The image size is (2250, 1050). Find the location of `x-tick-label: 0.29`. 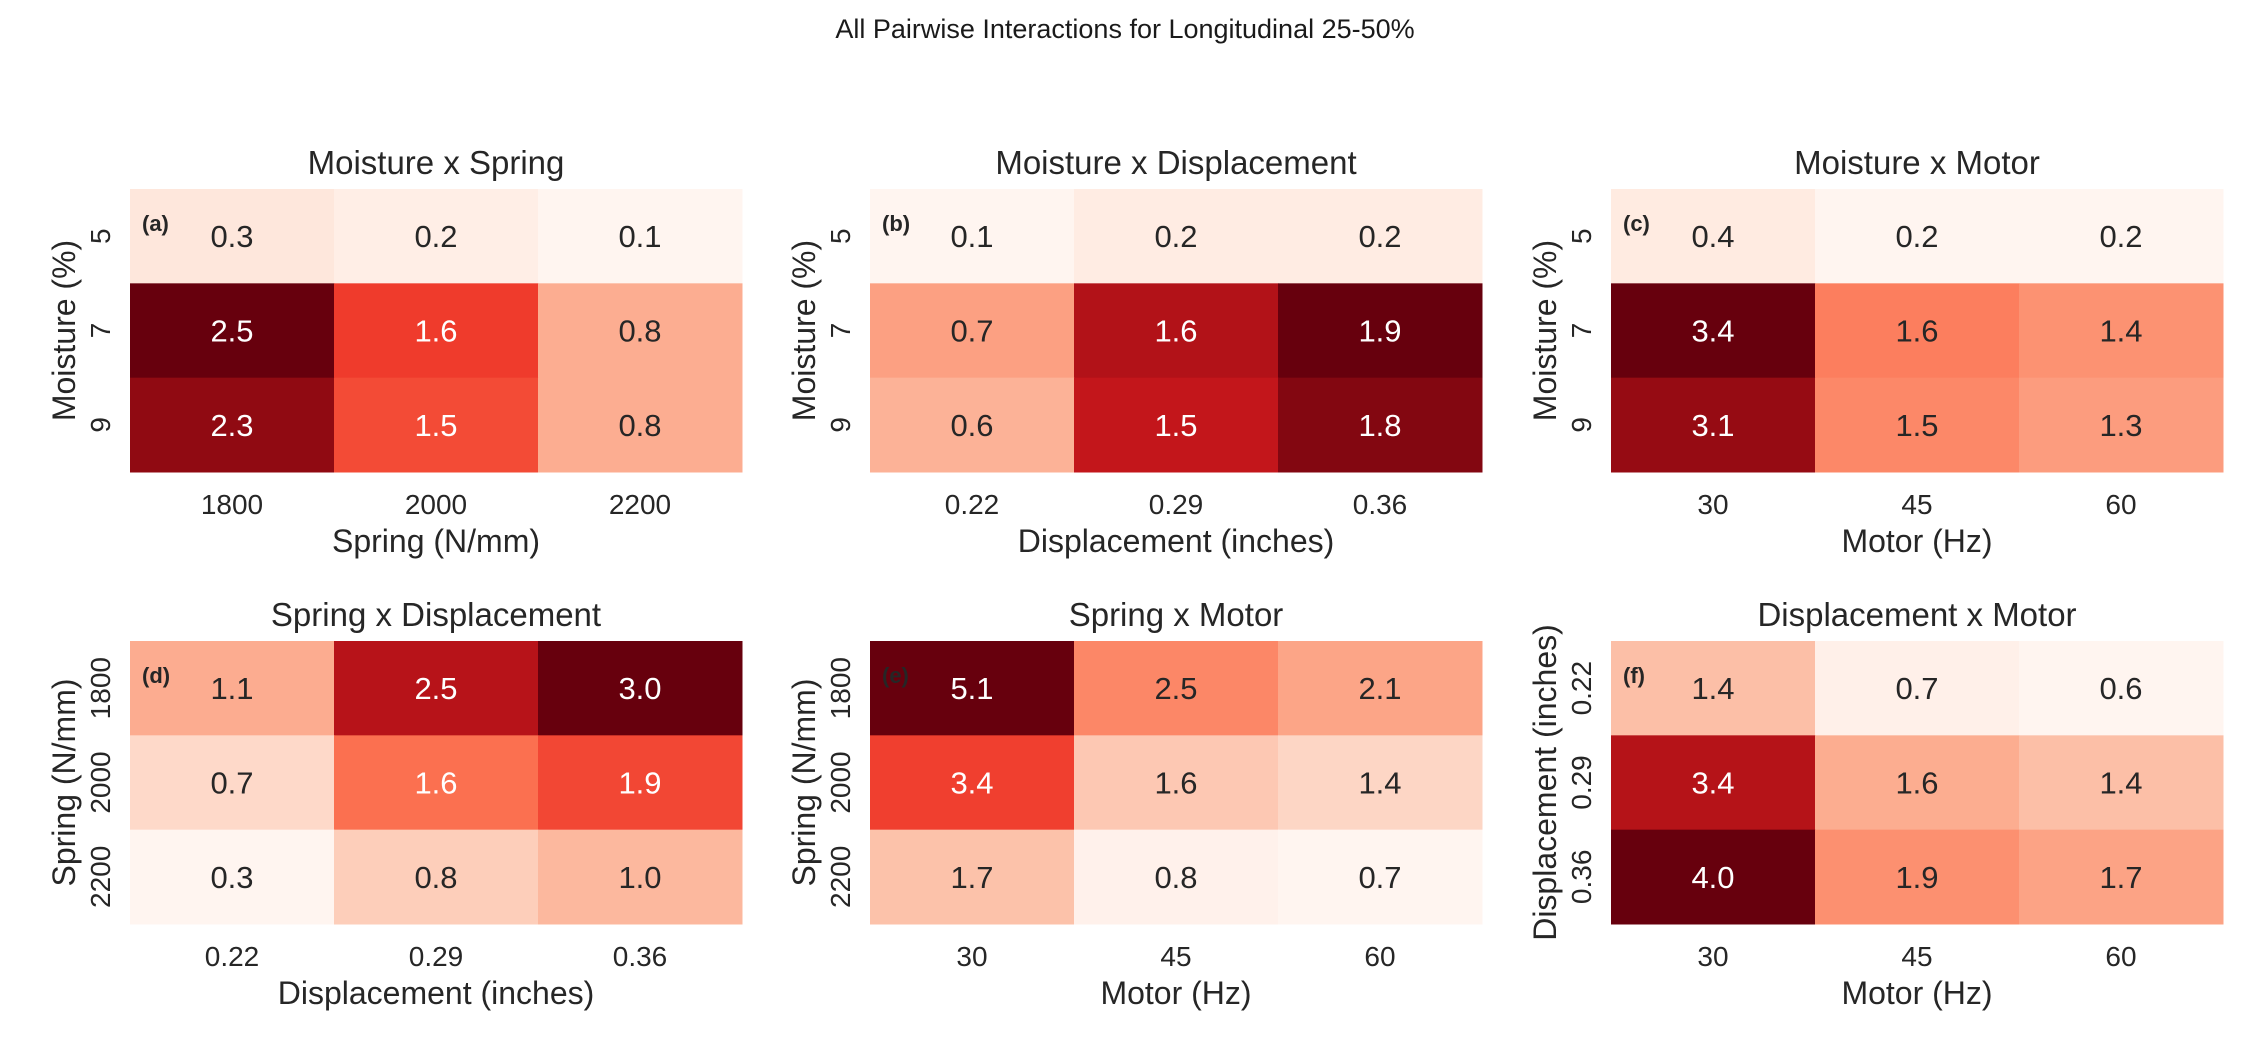

x-tick-label: 0.29 is located at coordinates (436, 956).